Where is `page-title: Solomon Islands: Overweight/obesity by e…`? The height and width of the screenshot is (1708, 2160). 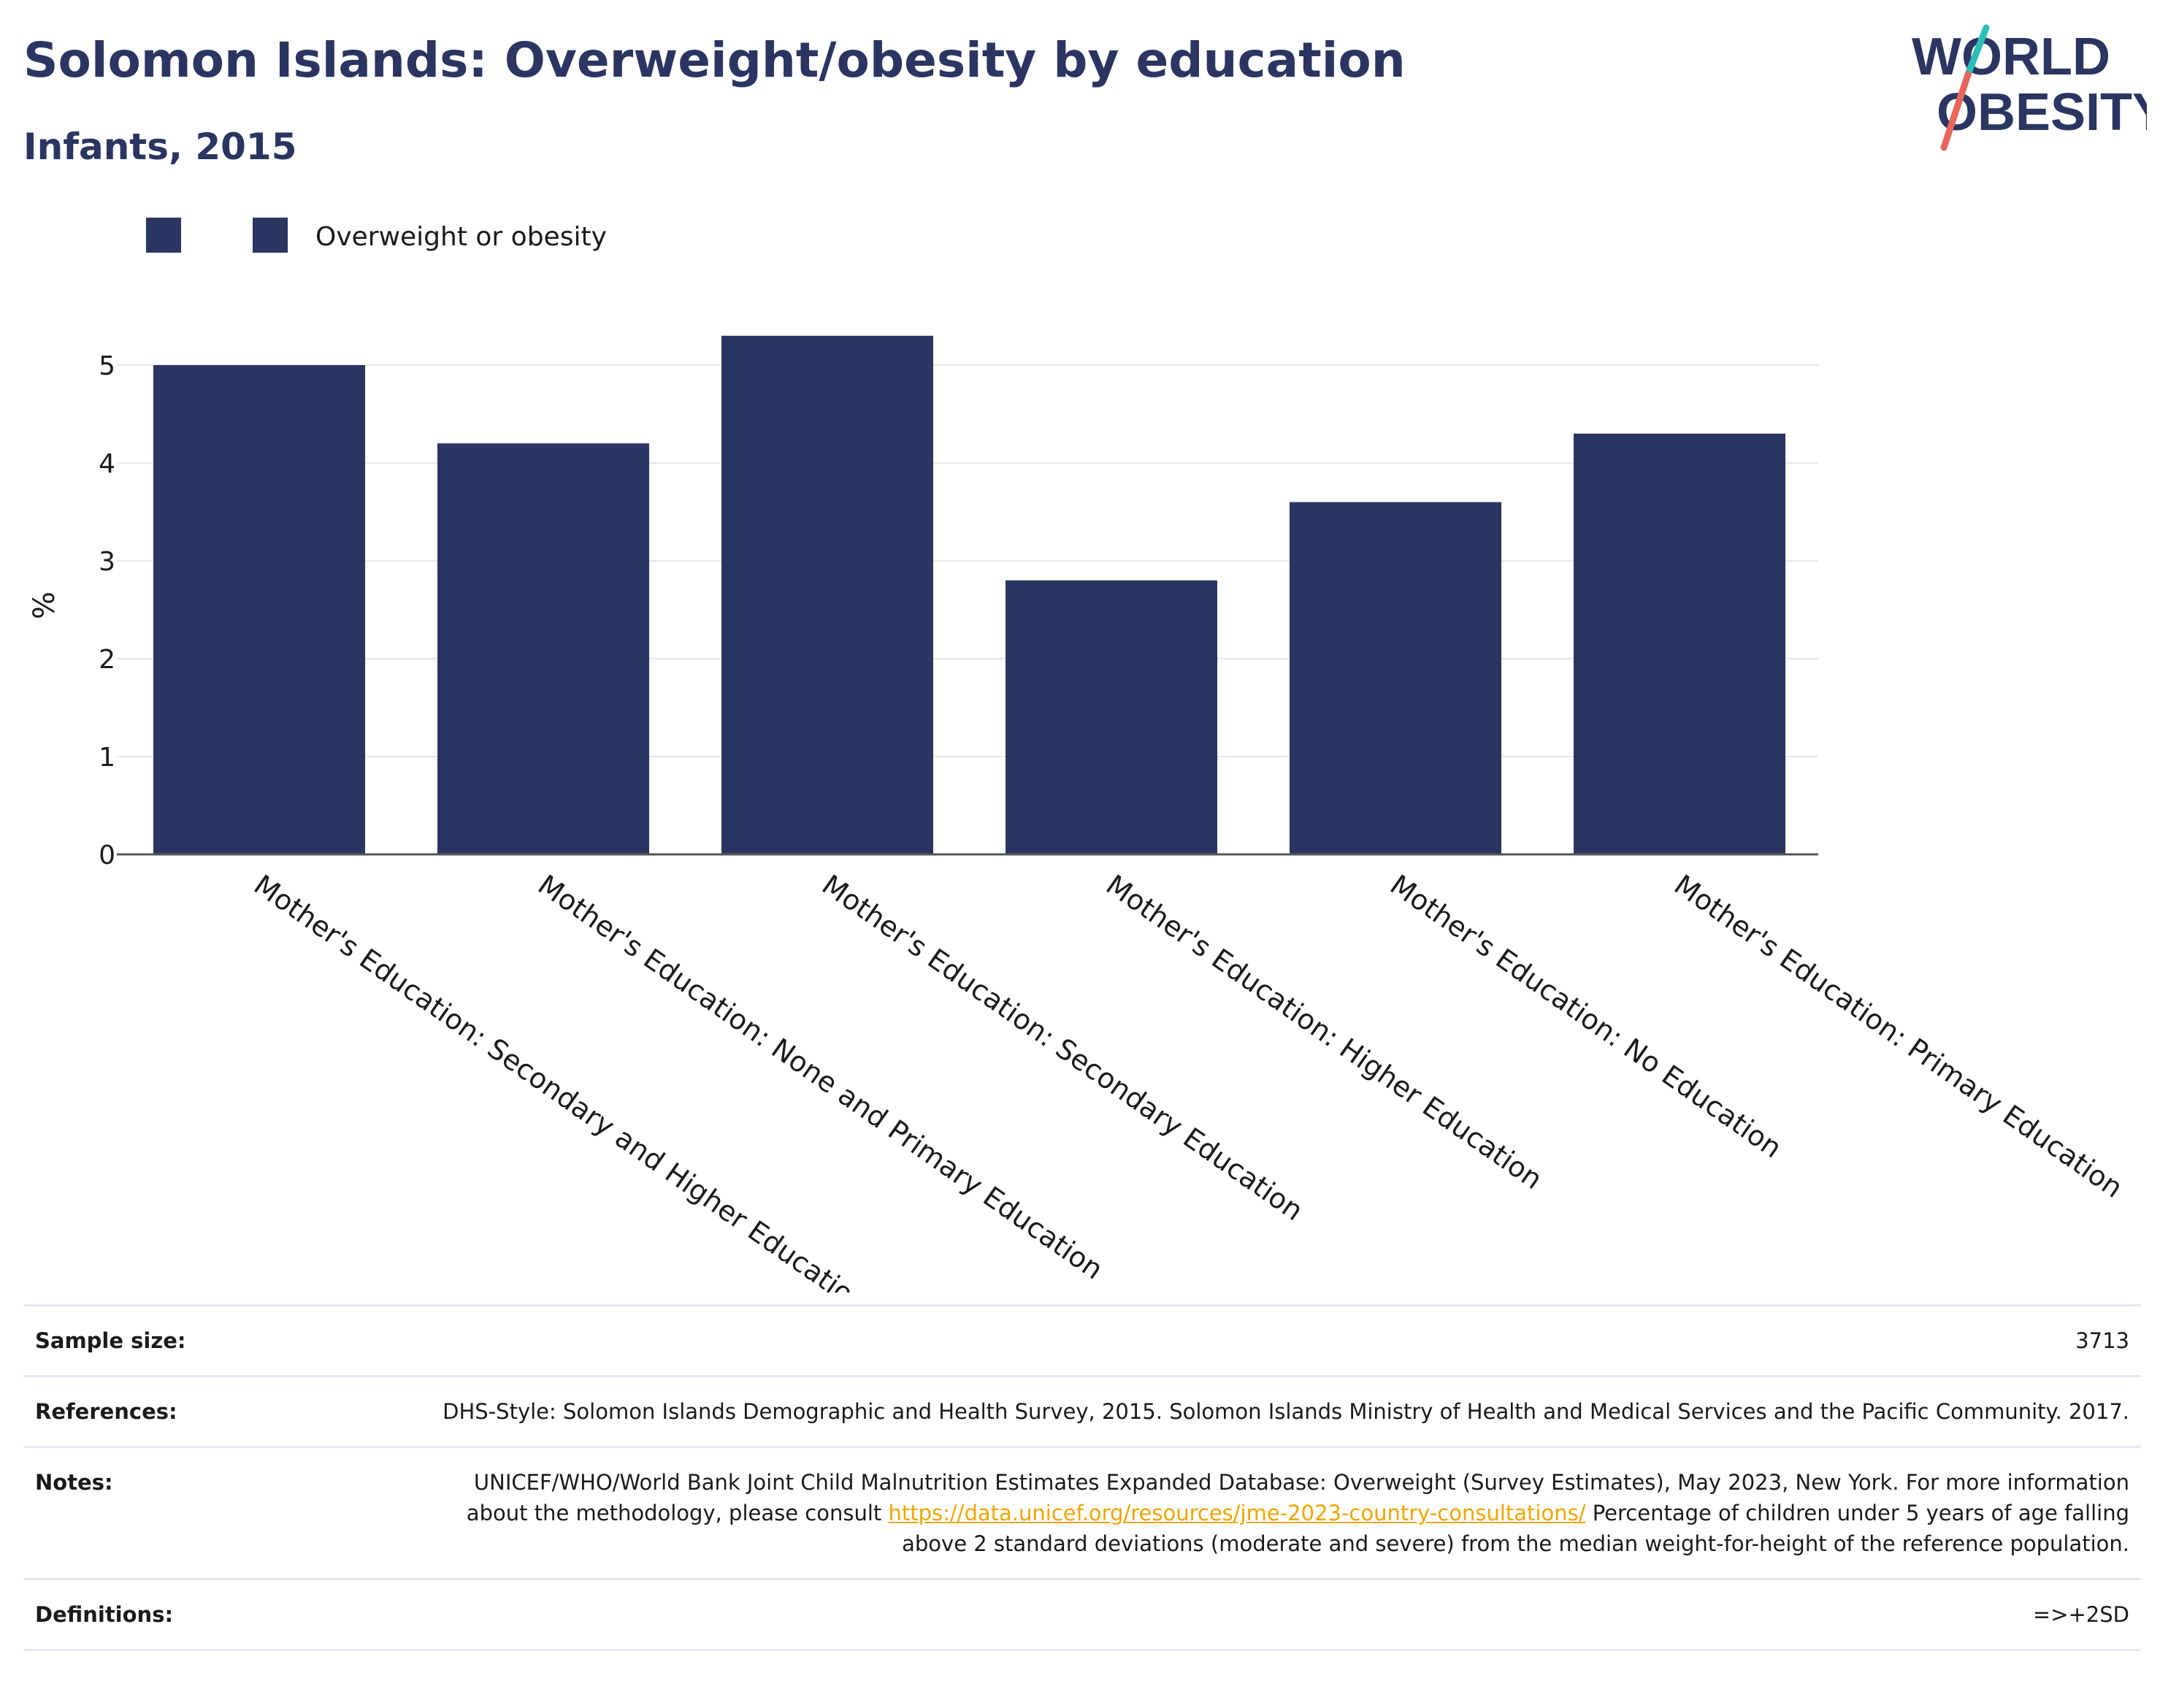
page-title: Solomon Islands: Overweight/obesity by e… is located at coordinates (714, 60).